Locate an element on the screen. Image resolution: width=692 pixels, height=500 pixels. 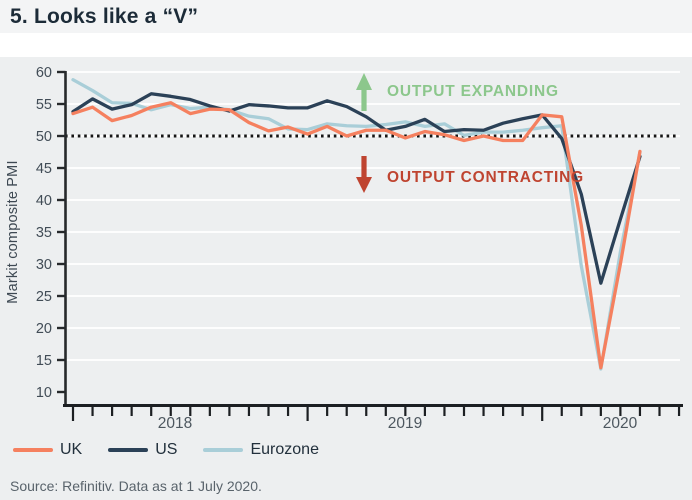
divider-band is located at coordinates (346, 45).